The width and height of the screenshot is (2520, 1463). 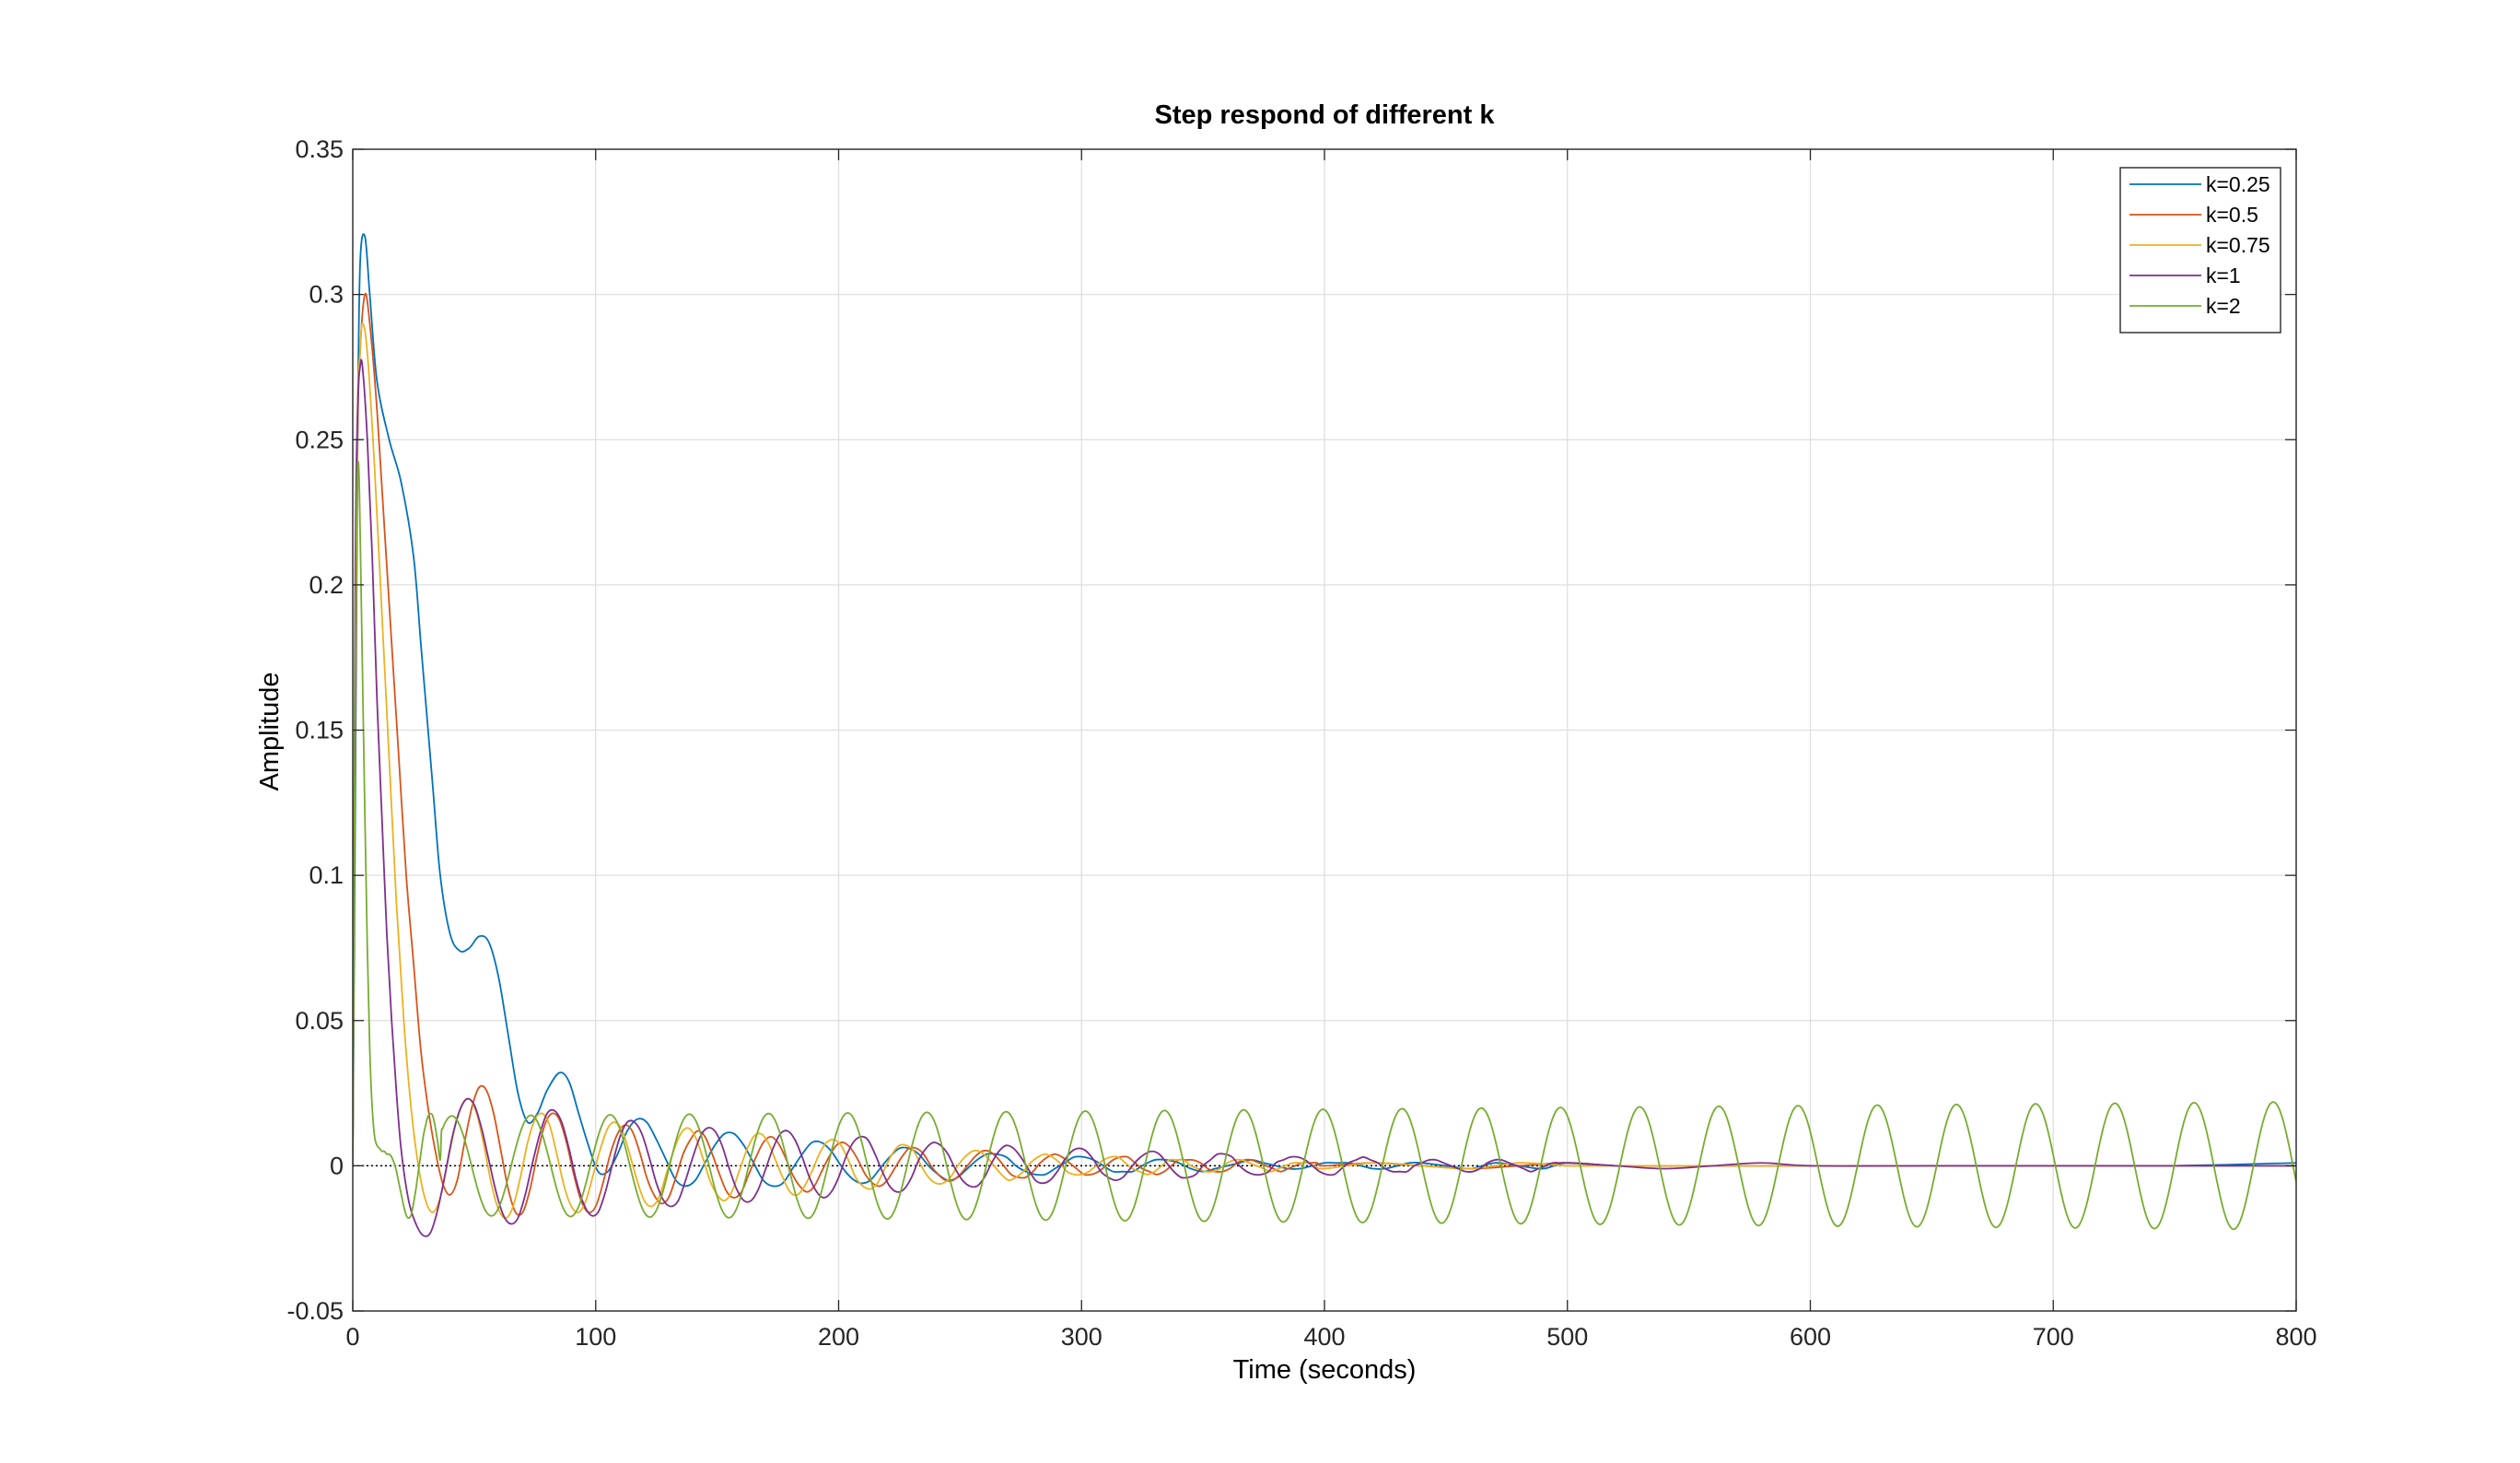 I want to click on x-tick-label: 500, so click(x=1567, y=1337).